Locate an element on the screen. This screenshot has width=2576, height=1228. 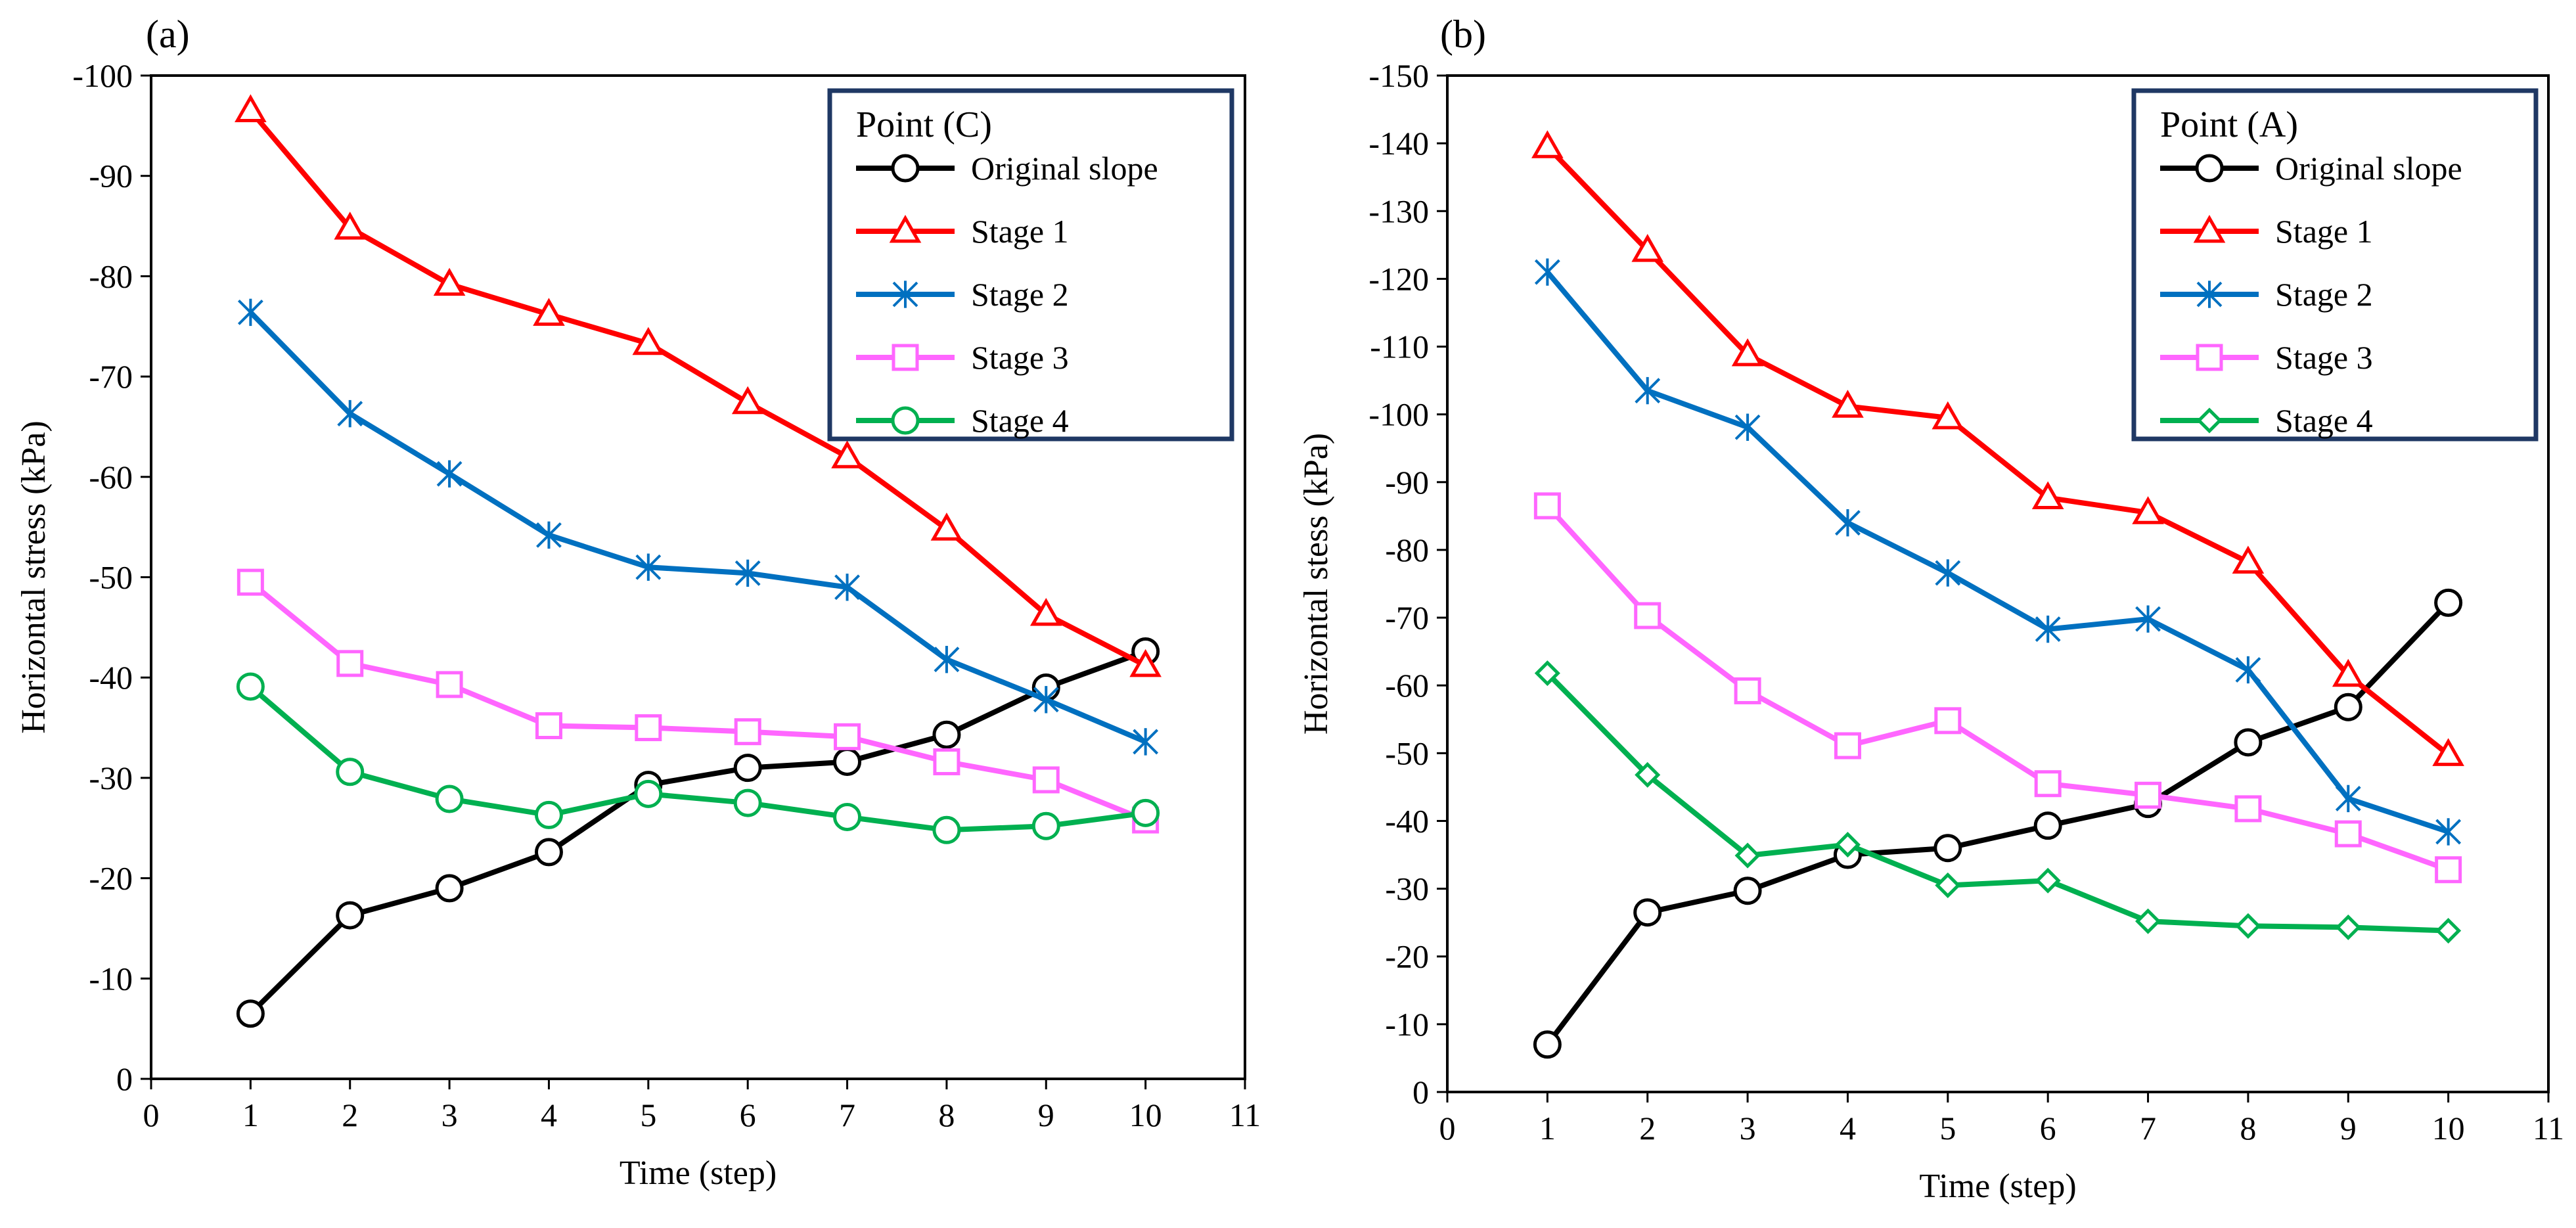
y-tick-label: -80 is located at coordinates (111, 276).